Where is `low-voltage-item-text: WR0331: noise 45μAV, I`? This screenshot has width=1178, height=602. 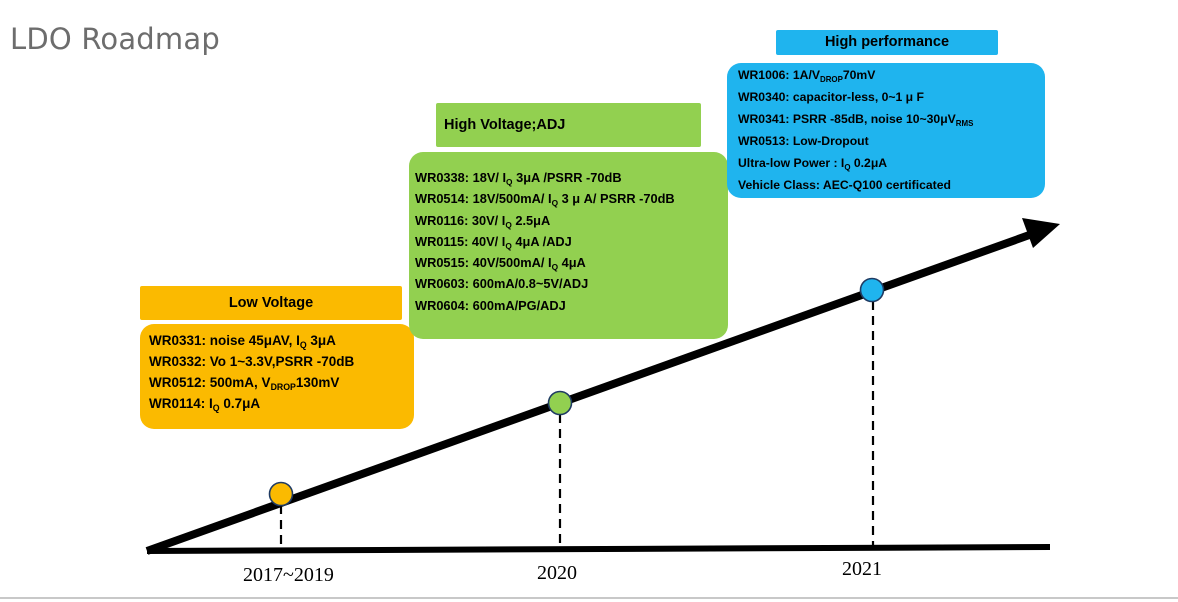
low-voltage-item-text: WR0331: noise 45μAV, I is located at coordinates (224, 340).